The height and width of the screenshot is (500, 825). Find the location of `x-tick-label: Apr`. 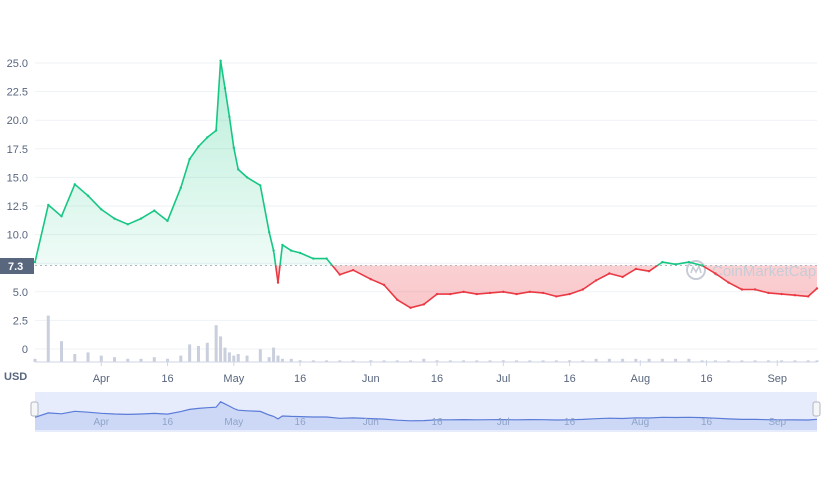

x-tick-label: Apr is located at coordinates (101, 379).